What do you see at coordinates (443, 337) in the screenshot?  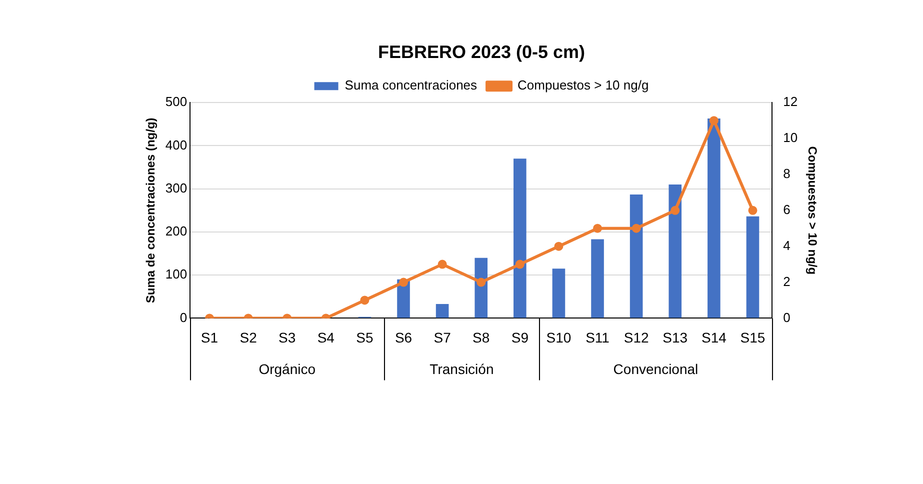 I see `x-tick-label: S7` at bounding box center [443, 337].